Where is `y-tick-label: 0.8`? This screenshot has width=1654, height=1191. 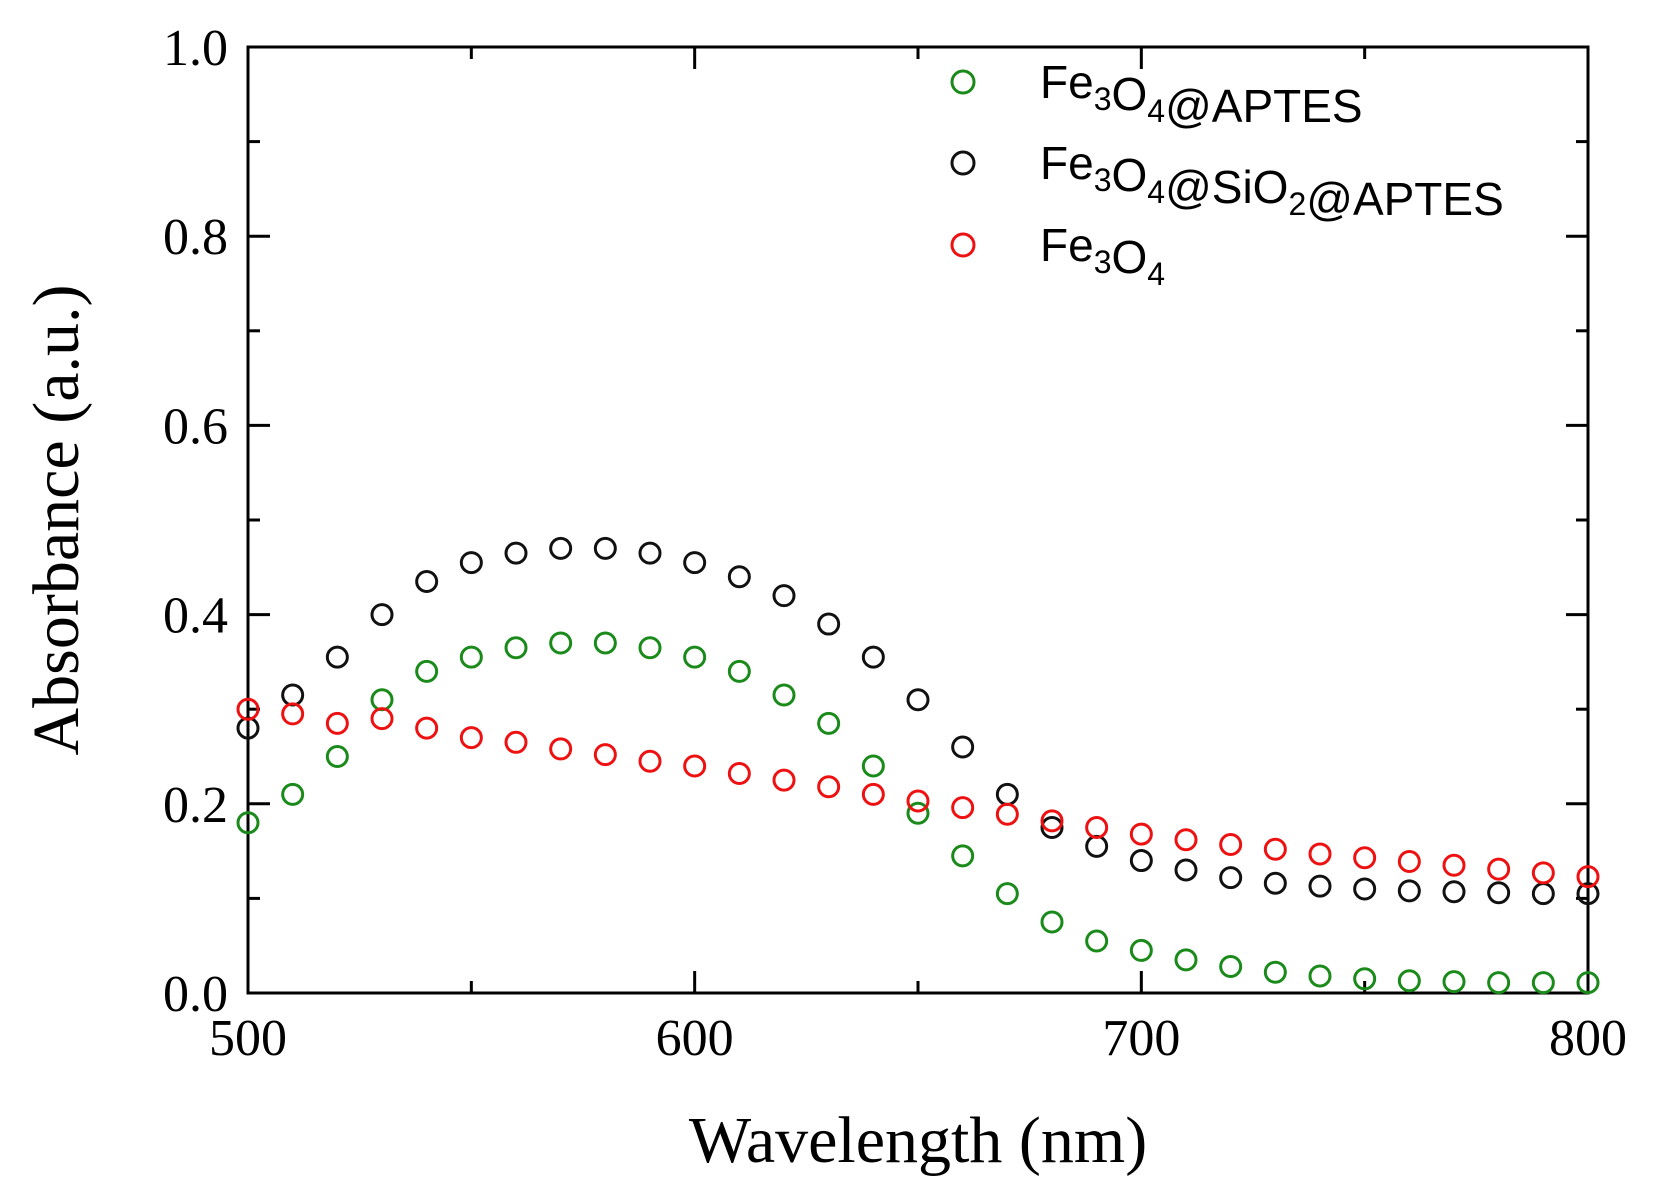 y-tick-label: 0.8 is located at coordinates (195, 237).